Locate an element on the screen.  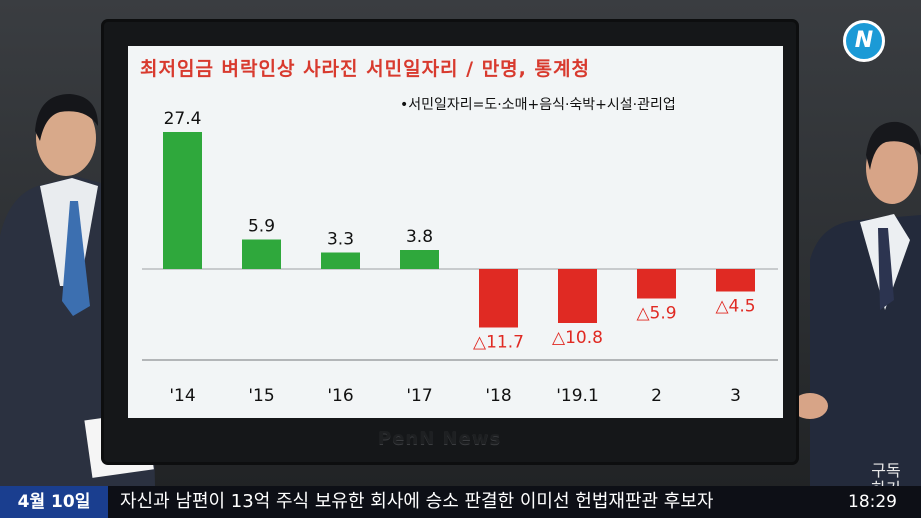
x-tick-label: 3 is located at coordinates (735, 396).